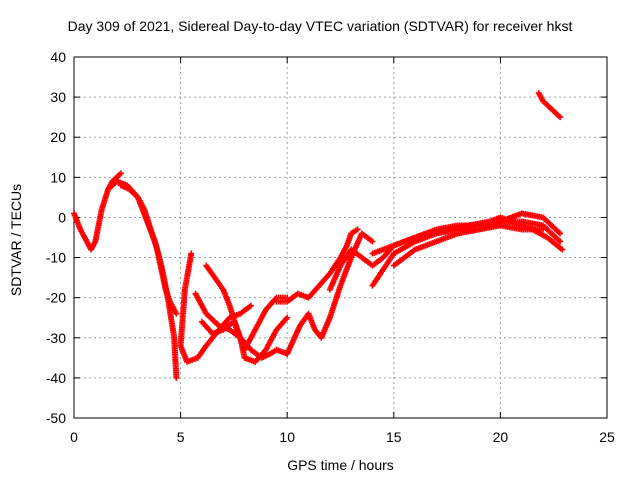 This screenshot has height=480, width=640. Describe the element at coordinates (56, 298) in the screenshot. I see `y-tick-label: -20` at that location.